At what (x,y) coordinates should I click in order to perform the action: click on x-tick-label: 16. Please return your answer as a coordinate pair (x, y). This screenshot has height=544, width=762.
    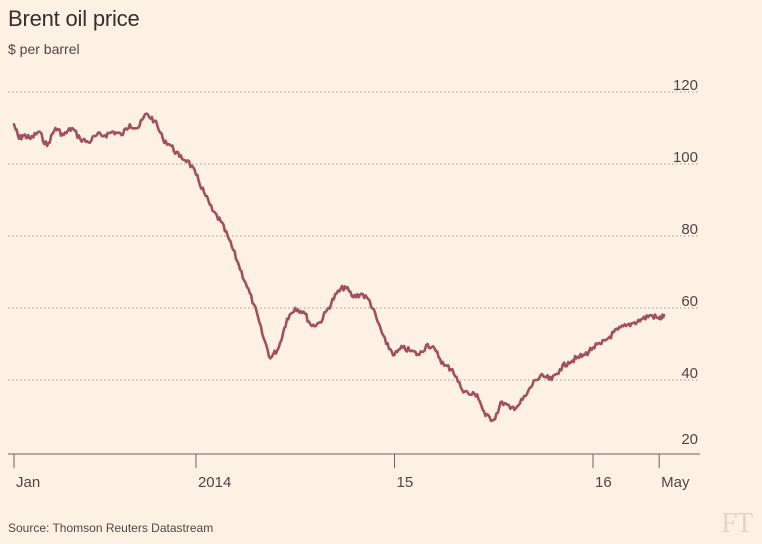
    Looking at the image, I should click on (603, 482).